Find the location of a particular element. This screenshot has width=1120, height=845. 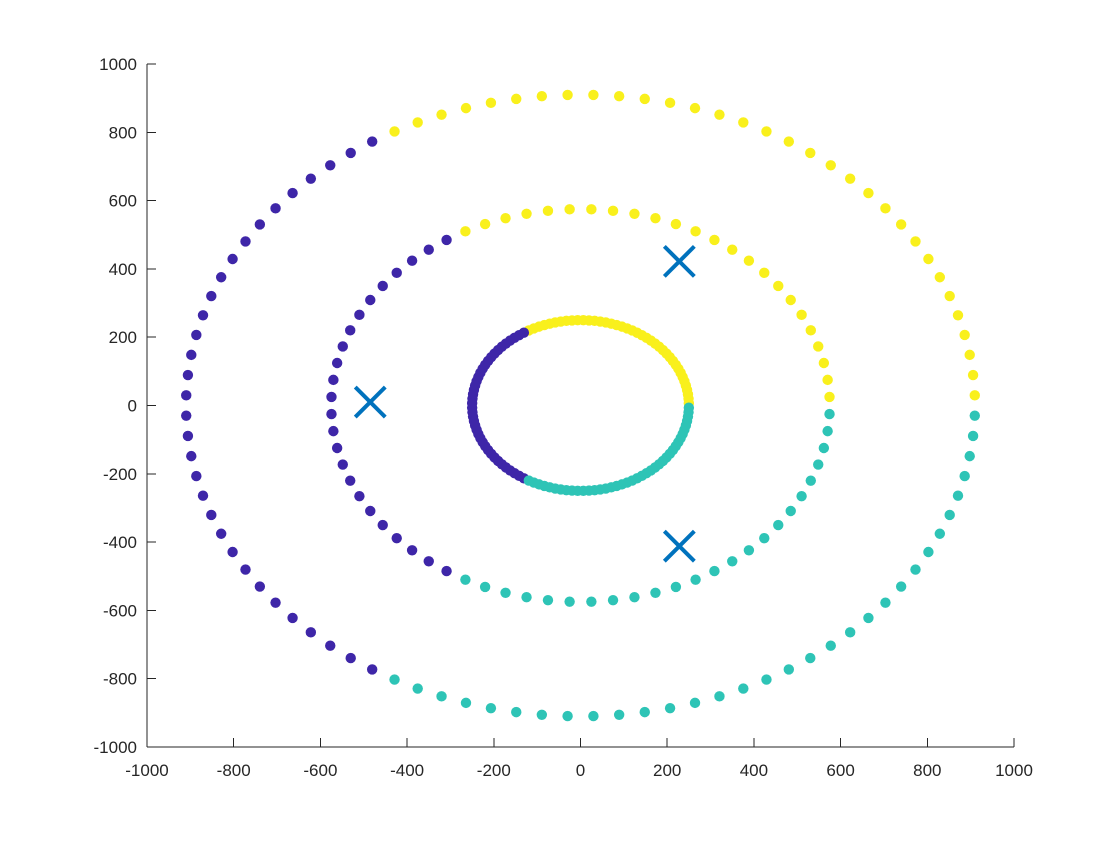

x-tick-label: 1000 is located at coordinates (1014, 770).